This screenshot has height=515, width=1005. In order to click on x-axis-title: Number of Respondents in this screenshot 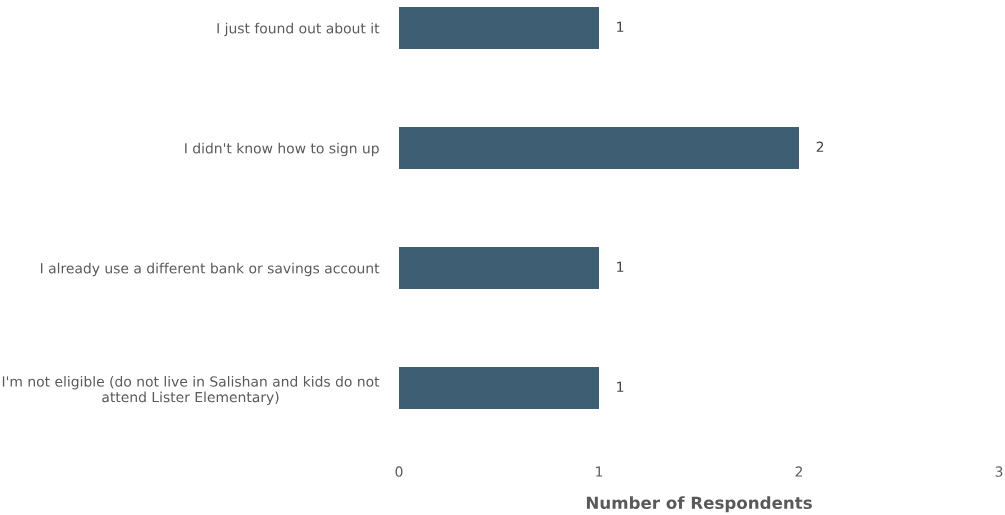, I will do `click(699, 504)`.